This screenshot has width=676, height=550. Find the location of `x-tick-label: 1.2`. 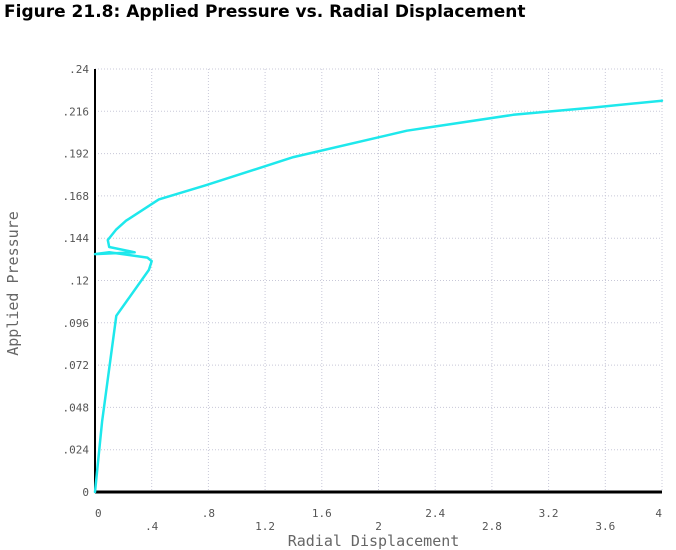

x-tick-label: 1.2 is located at coordinates (265, 526).